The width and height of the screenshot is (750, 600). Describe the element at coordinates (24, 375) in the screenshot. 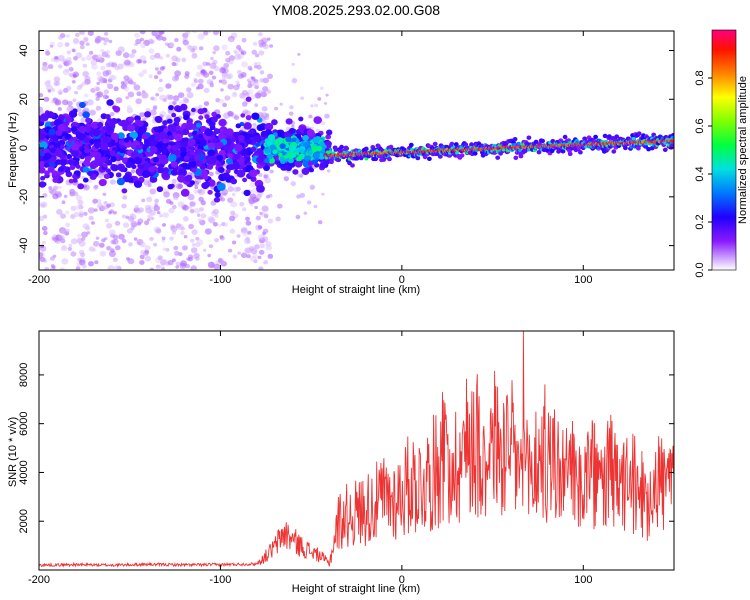

I see `snr-y-tick-label: 8000` at that location.